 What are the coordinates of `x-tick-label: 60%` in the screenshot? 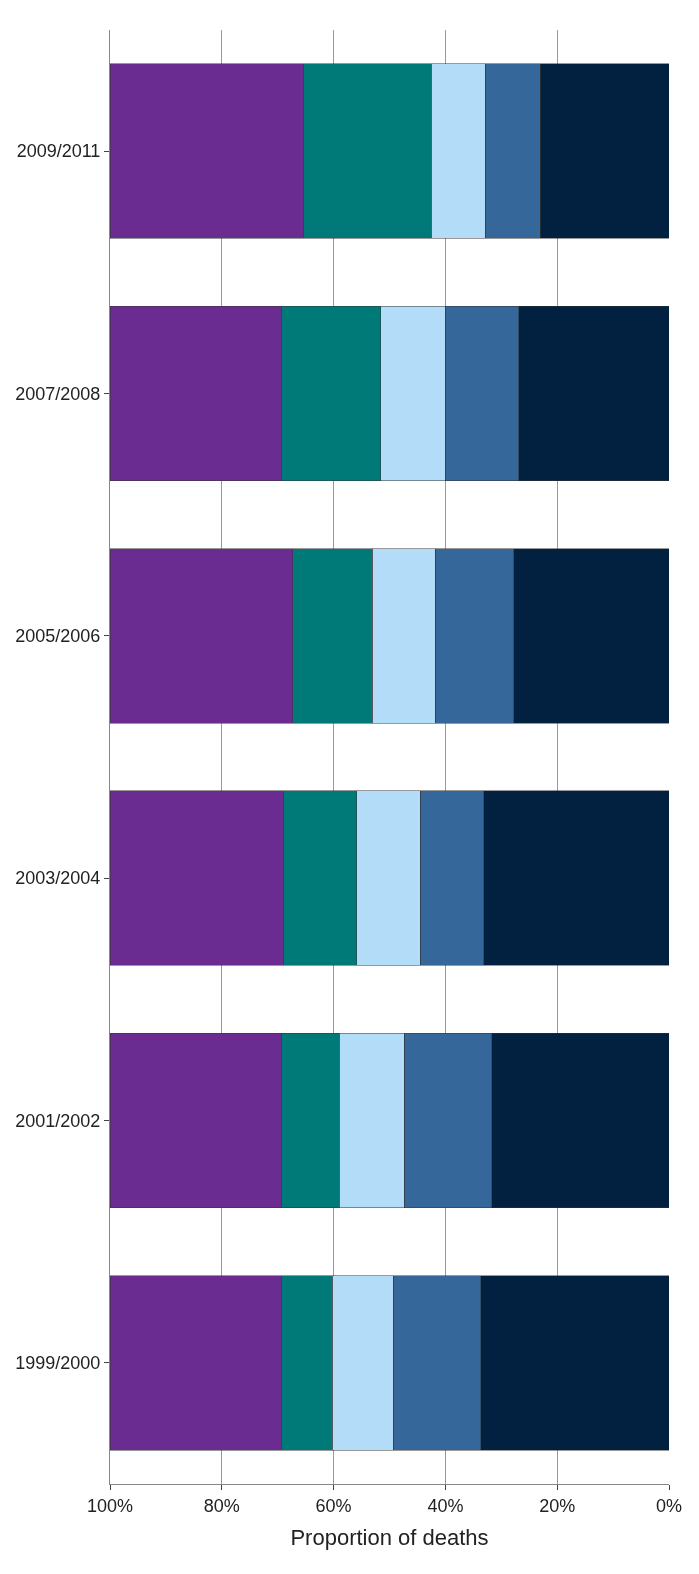 It's located at (333, 1505).